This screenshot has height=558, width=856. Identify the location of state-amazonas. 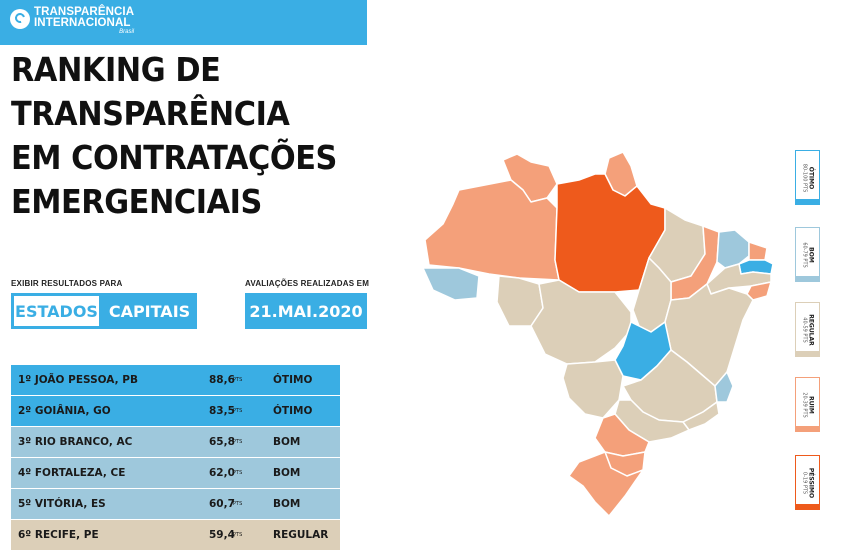
(492, 230).